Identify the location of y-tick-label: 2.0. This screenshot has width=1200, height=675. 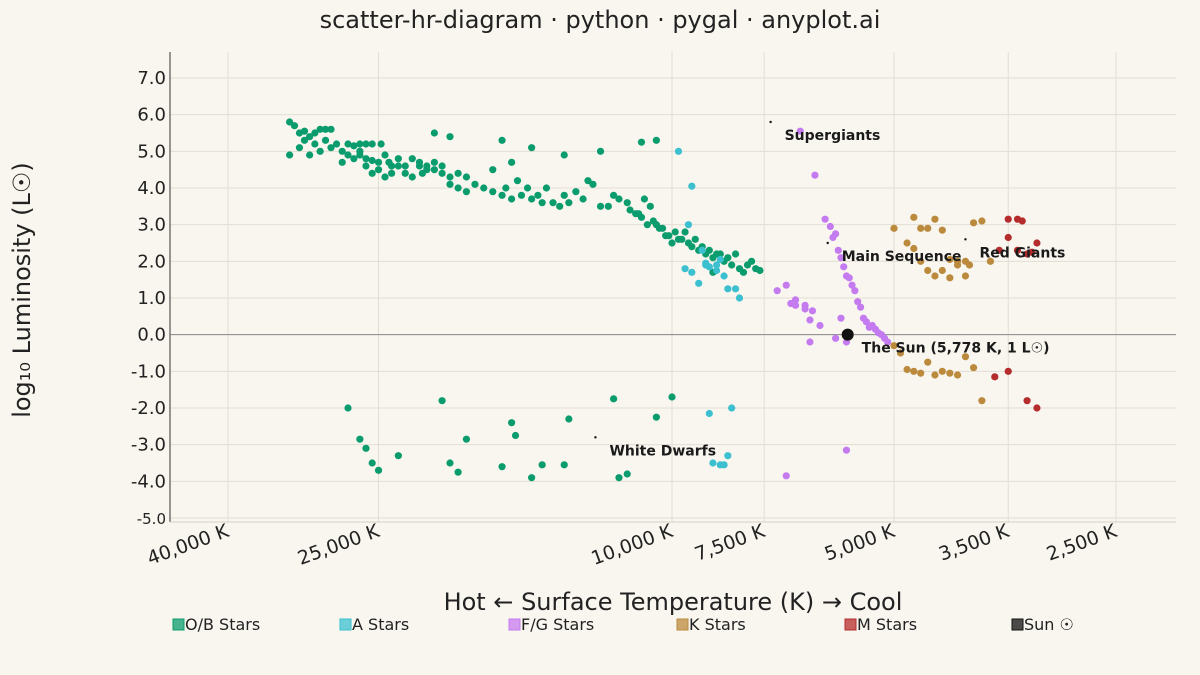
(151, 261).